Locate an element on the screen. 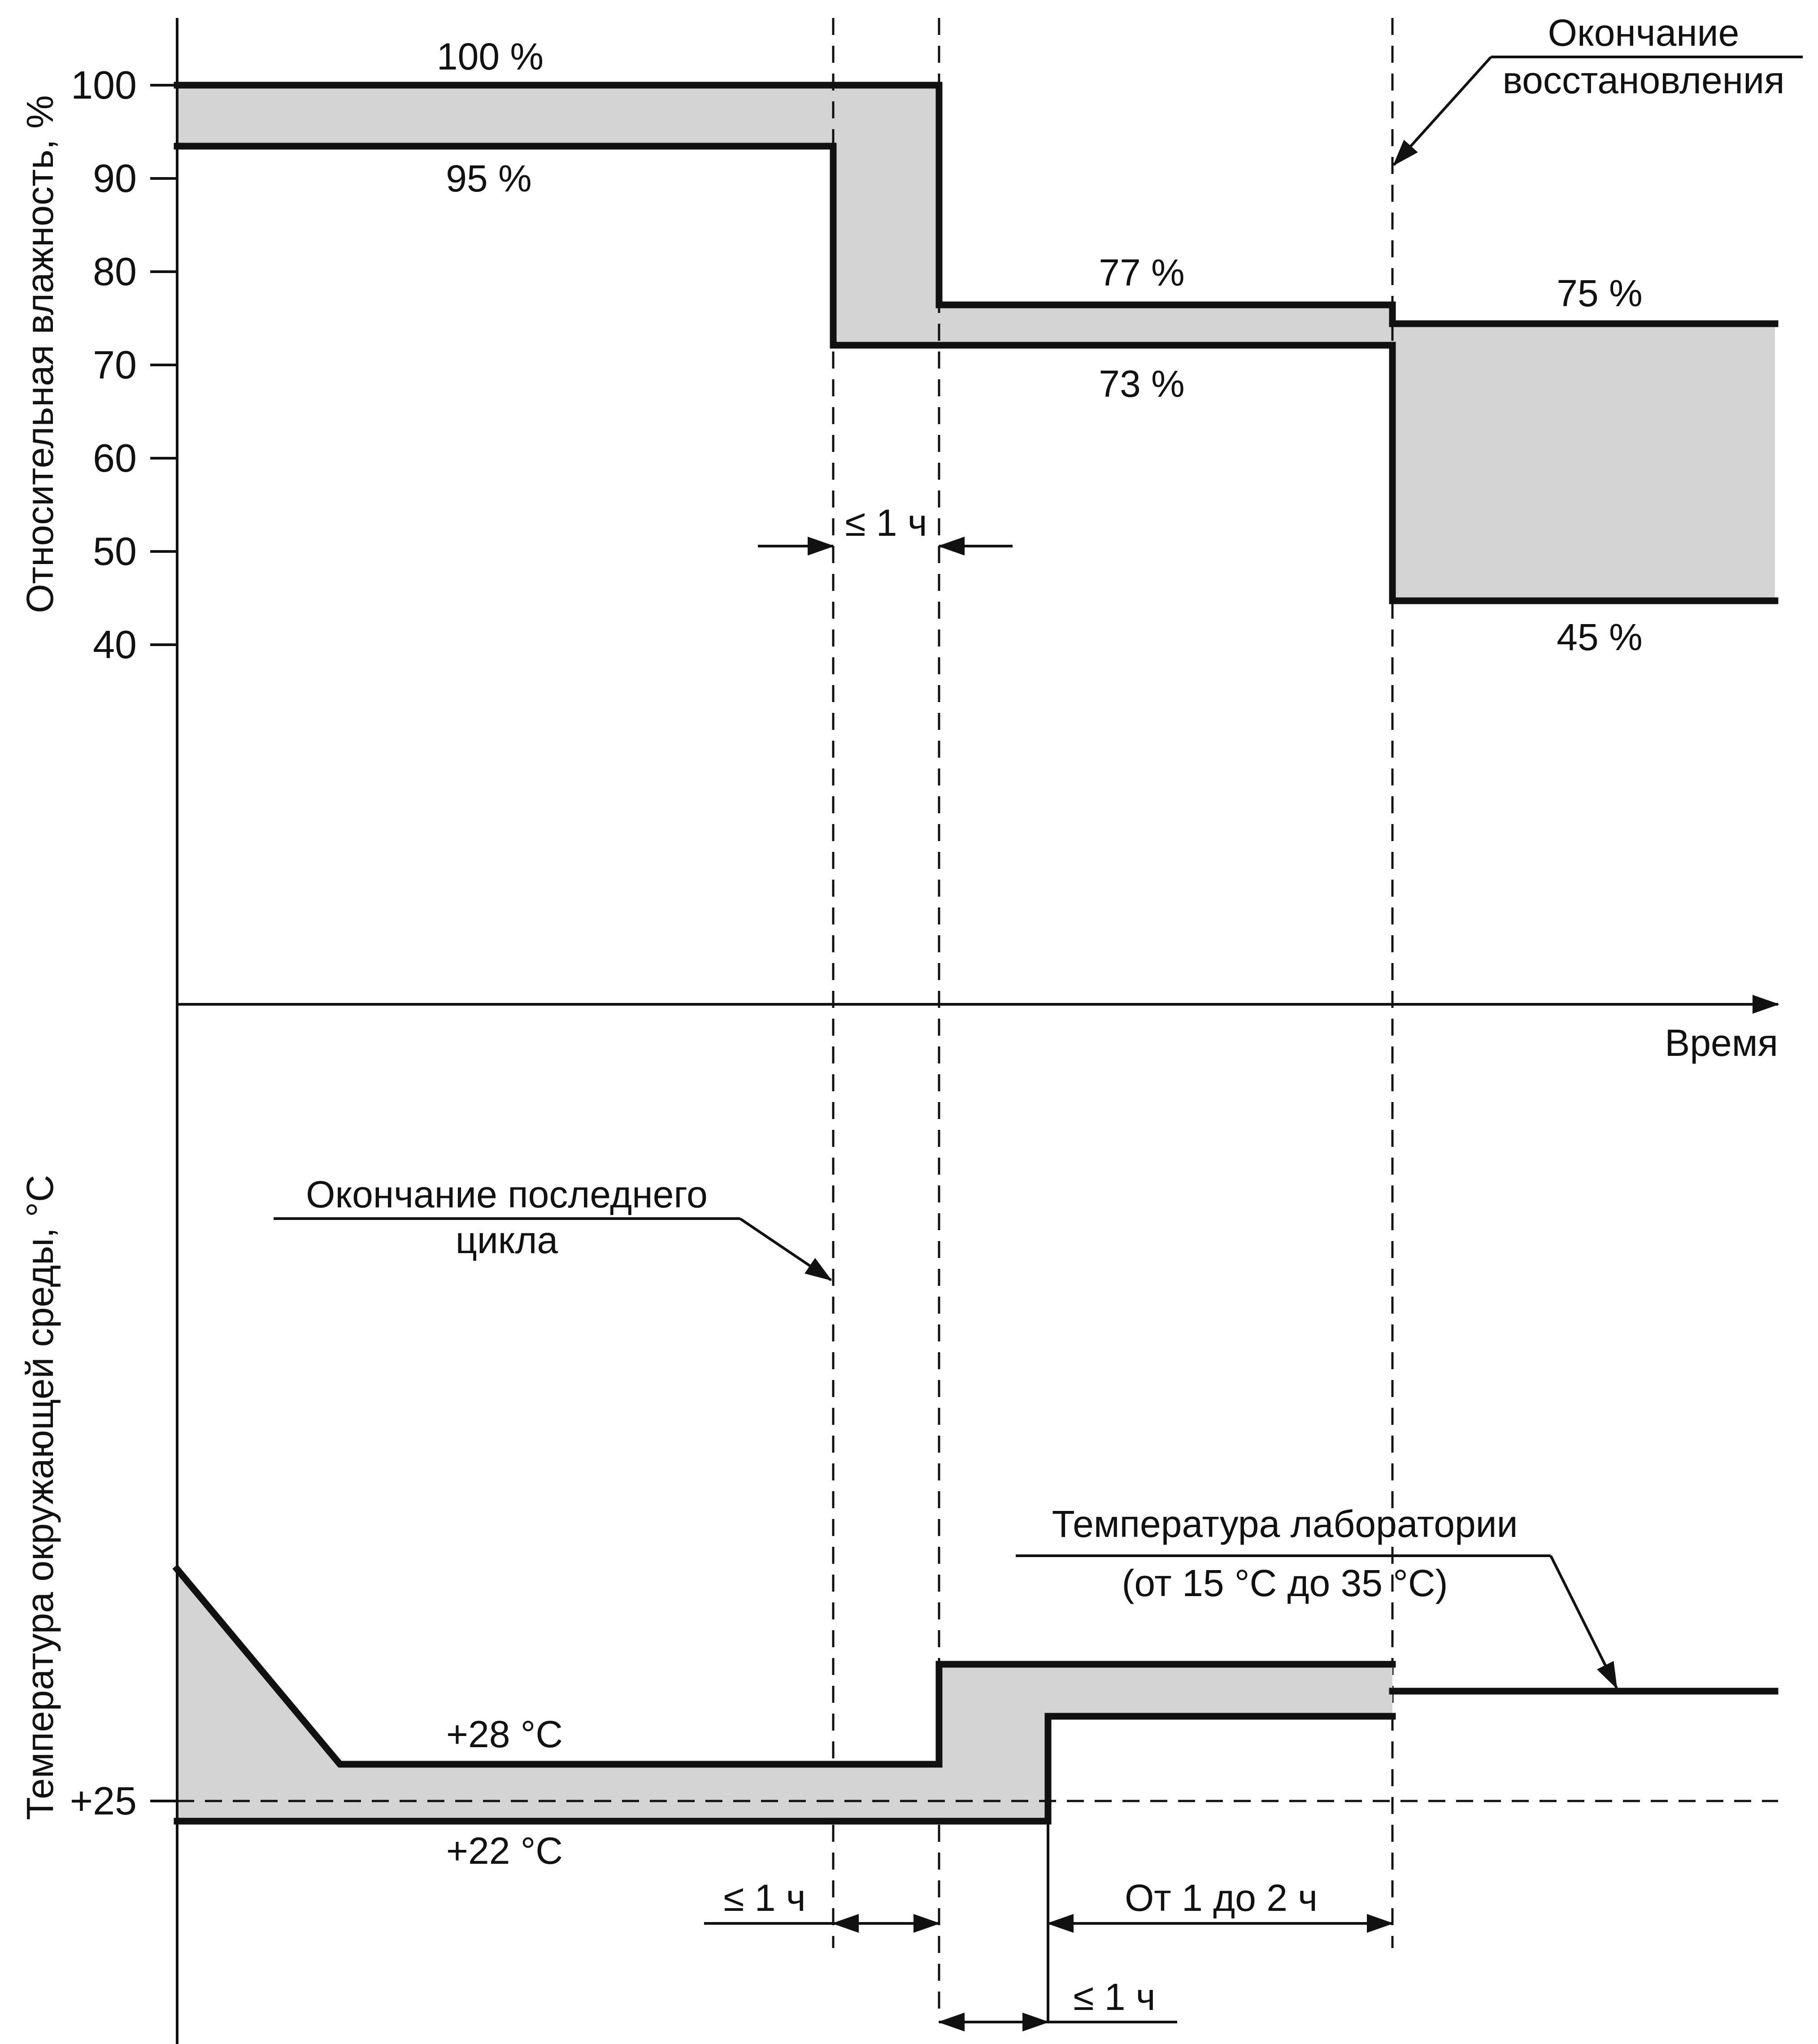  humidity-label-75: 75 % is located at coordinates (1600, 293).